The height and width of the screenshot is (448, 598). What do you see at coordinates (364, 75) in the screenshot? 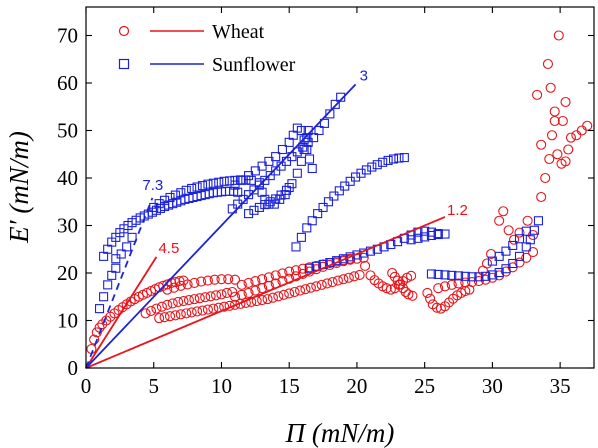
I see `fit-line-label-3: 3` at bounding box center [364, 75].